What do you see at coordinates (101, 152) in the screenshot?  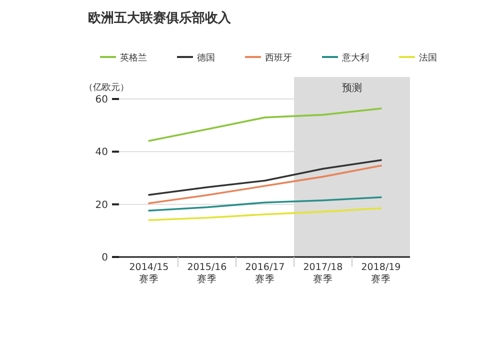 I see `y-tick-label: 40` at bounding box center [101, 152].